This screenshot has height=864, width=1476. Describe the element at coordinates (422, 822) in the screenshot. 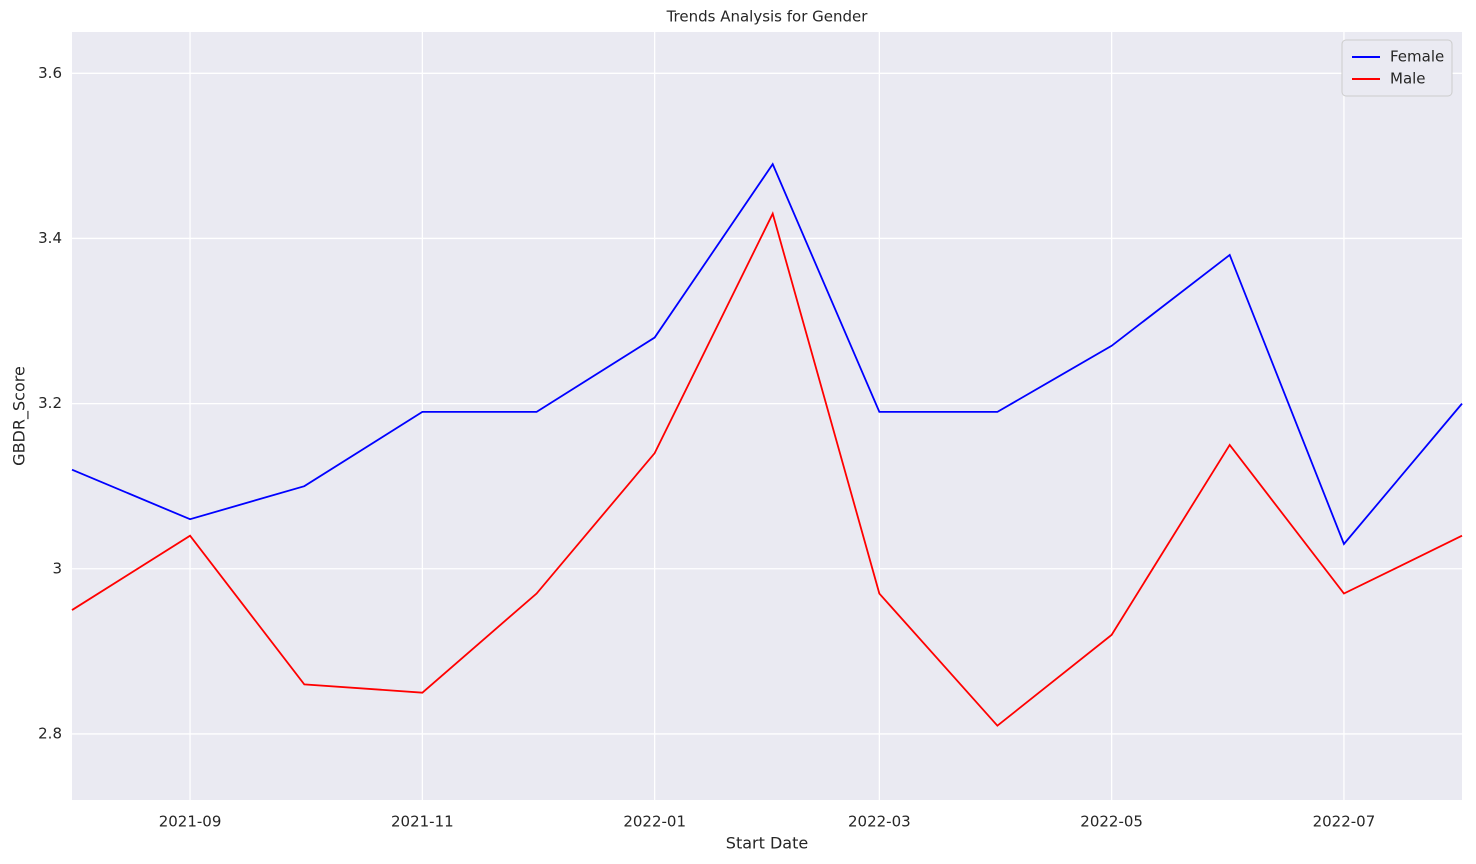

I see `x-tick-label: 2021-11` at that location.